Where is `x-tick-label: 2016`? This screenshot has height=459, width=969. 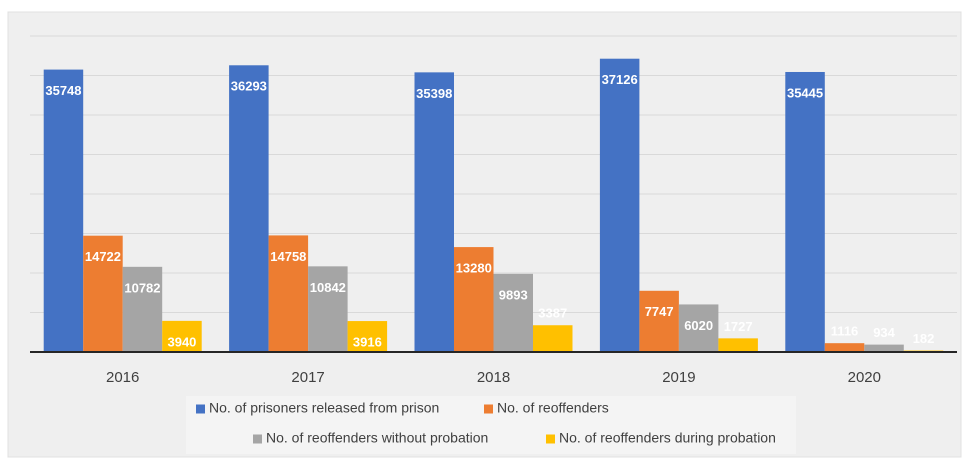 x-tick-label: 2016 is located at coordinates (122, 377).